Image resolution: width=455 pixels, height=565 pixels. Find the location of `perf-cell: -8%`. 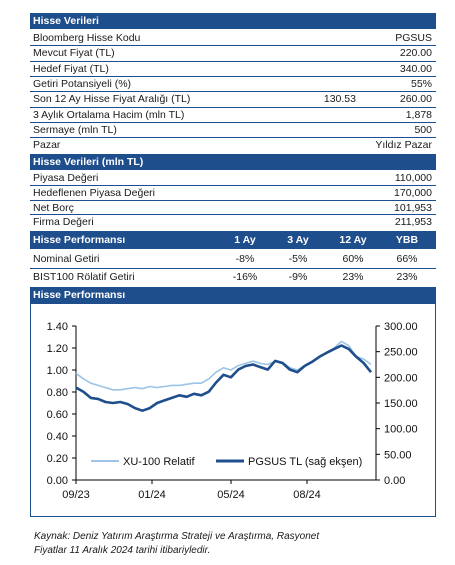

perf-cell: -8% is located at coordinates (245, 259).